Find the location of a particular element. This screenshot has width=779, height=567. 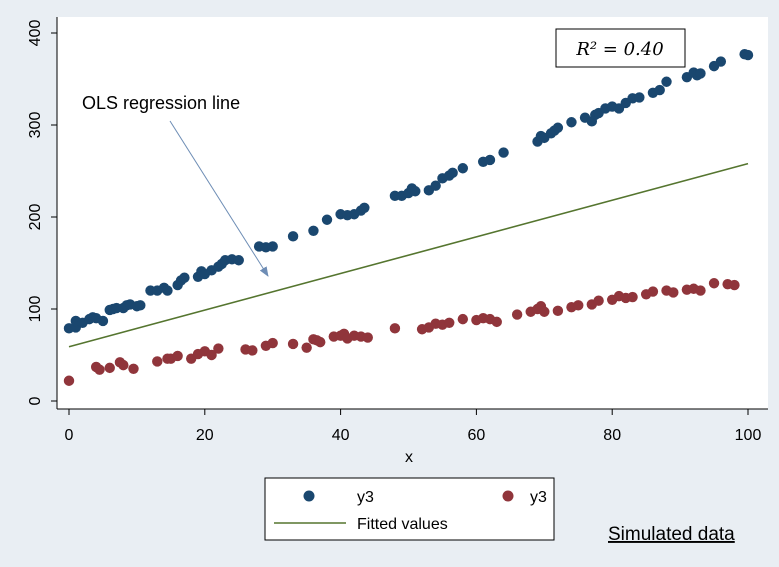

annotation-arrow is located at coordinates (219, 198).